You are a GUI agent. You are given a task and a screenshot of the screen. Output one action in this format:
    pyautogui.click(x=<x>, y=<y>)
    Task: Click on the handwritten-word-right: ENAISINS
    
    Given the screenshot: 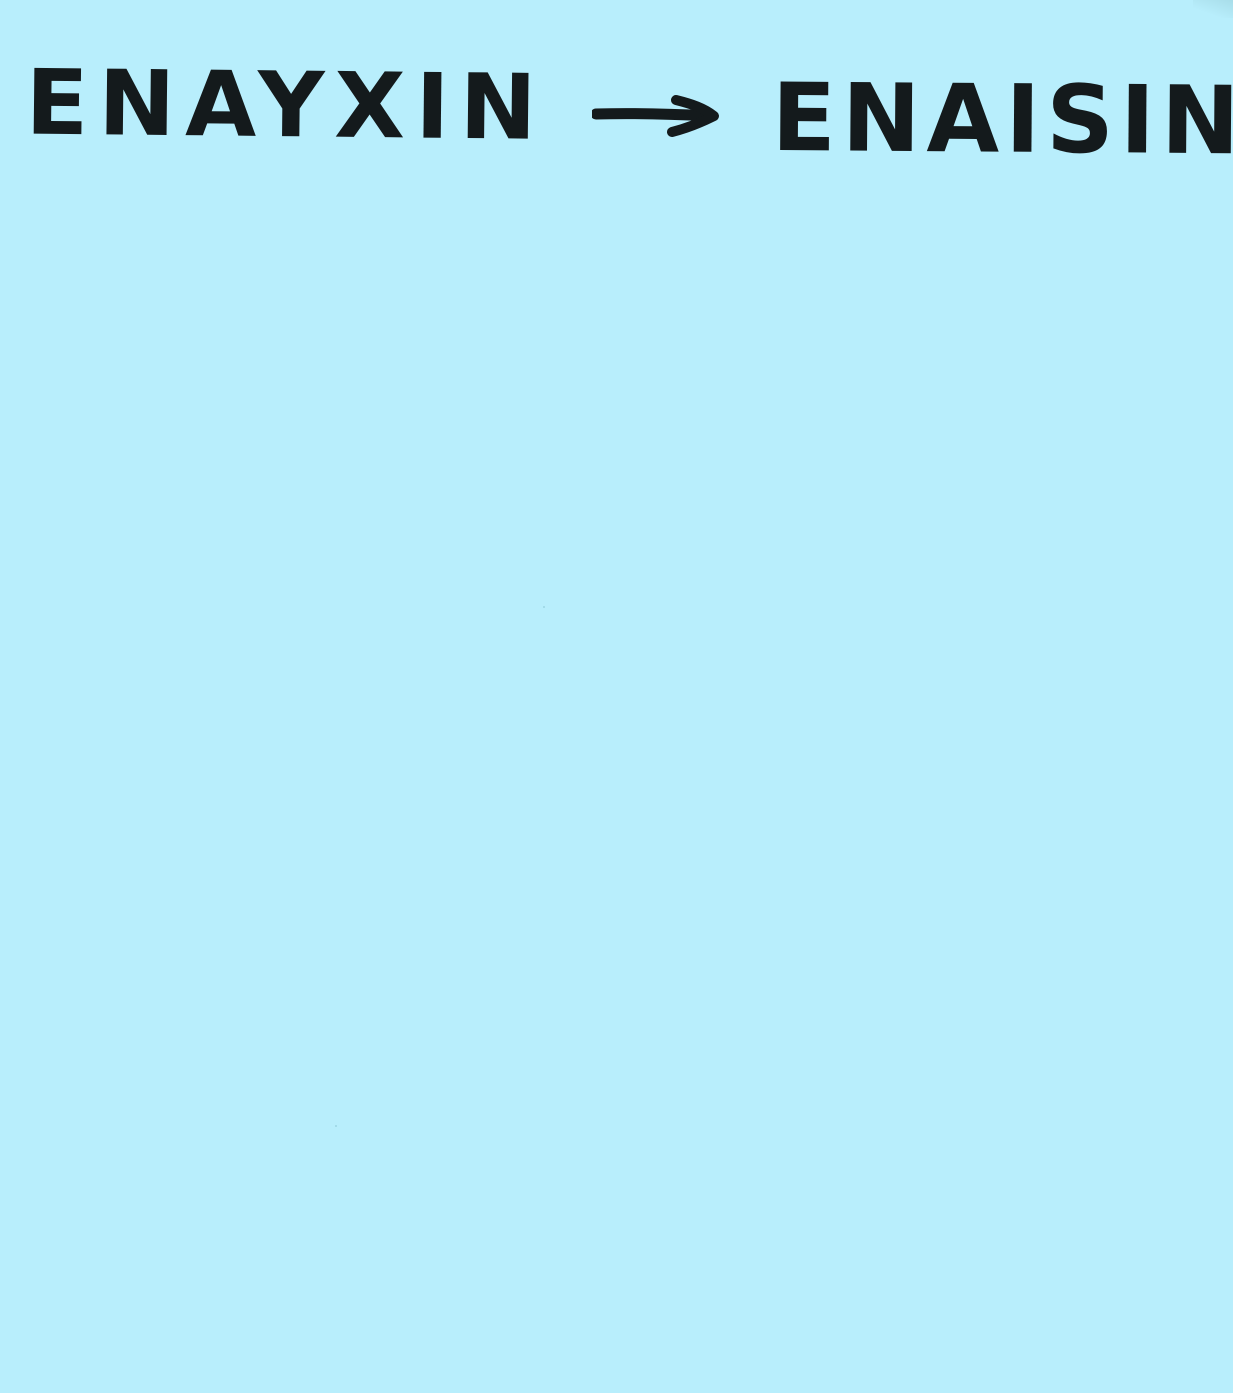 What is the action you would take?
    pyautogui.click(x=1002, y=120)
    